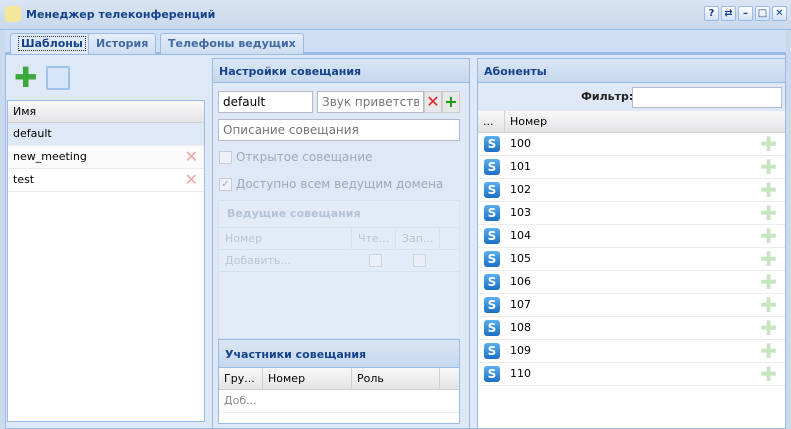 Image resolution: width=791 pixels, height=429 pixels. I want to click on subscriber-number: 101, so click(520, 166).